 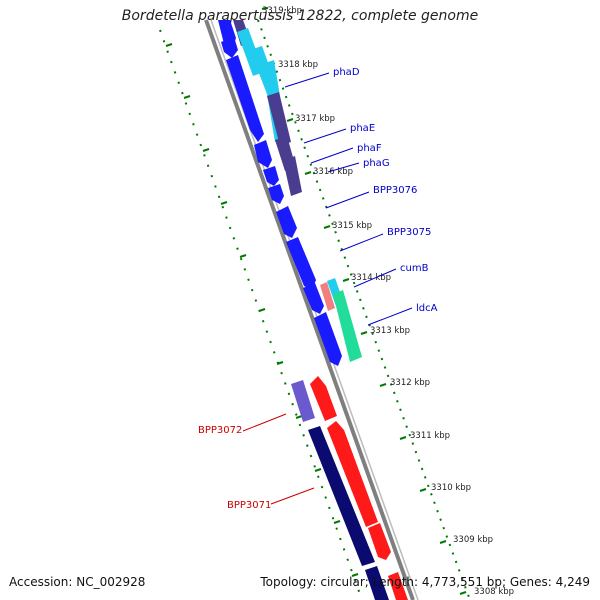 What do you see at coordinates (301, 263) in the screenshot?
I see `BPP3075-gene` at bounding box center [301, 263].